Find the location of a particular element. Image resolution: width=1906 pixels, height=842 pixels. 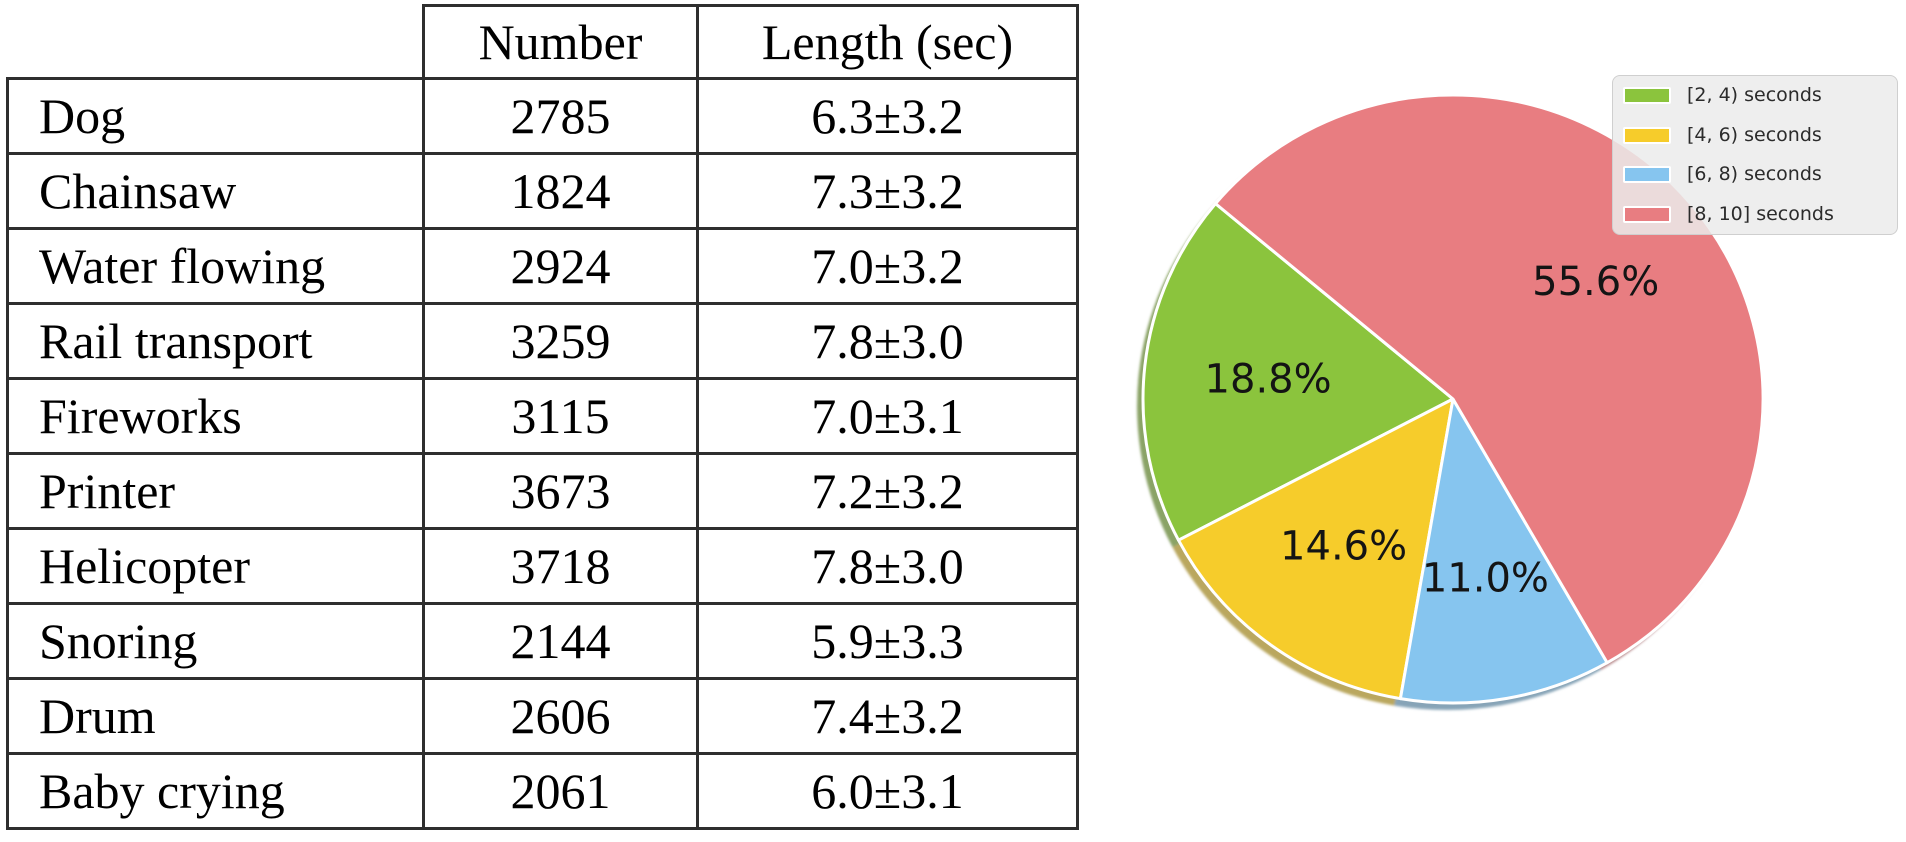

legend-label: [2, 4) seconds is located at coordinates (1754, 95).